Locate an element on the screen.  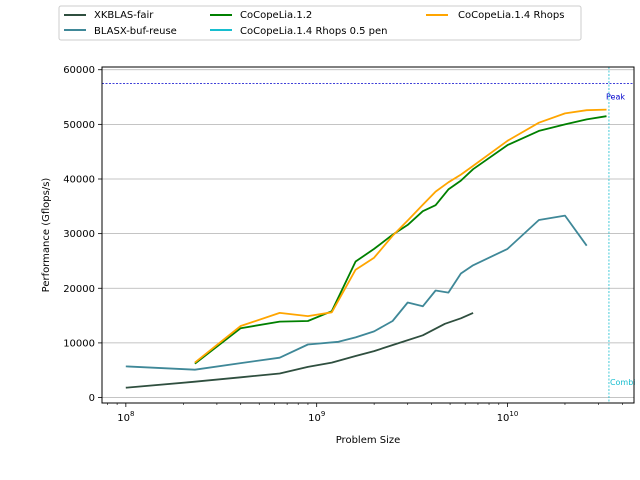
y-tick-label: 50000 is located at coordinates (79, 125).